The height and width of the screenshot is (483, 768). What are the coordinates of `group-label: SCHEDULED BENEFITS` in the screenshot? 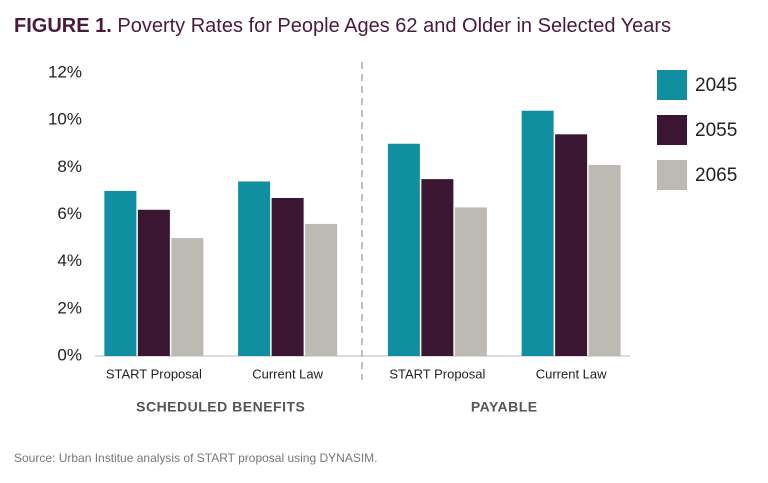 It's located at (220, 407).